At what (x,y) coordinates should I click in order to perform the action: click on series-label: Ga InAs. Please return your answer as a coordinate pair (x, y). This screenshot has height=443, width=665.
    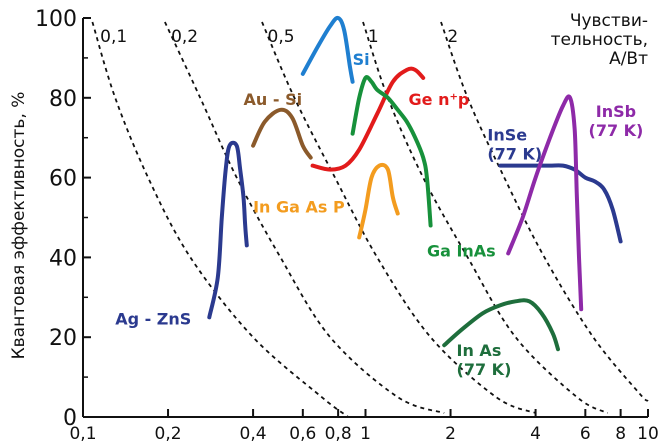
    Looking at the image, I should click on (461, 250).